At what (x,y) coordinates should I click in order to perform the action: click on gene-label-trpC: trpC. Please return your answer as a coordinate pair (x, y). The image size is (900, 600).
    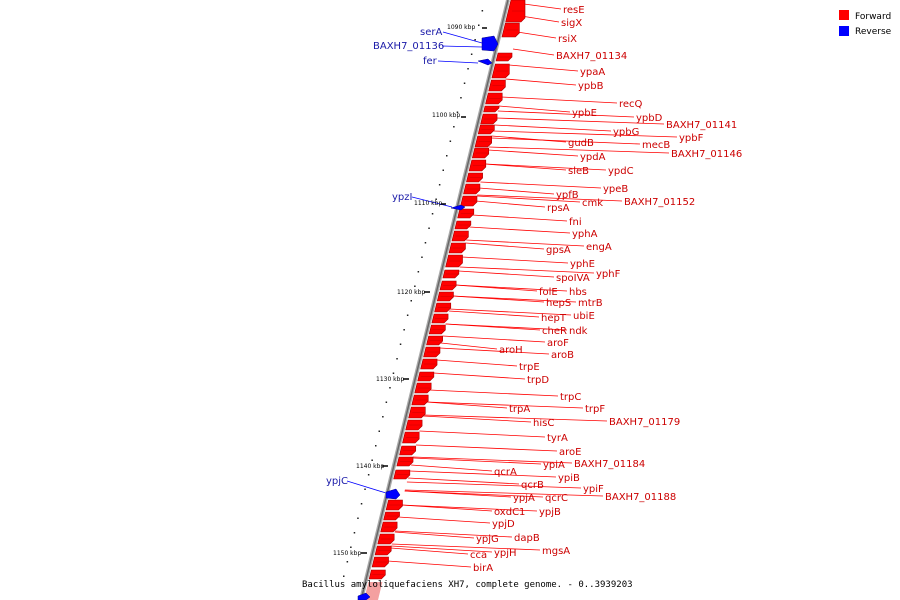
    Looking at the image, I should click on (570, 397).